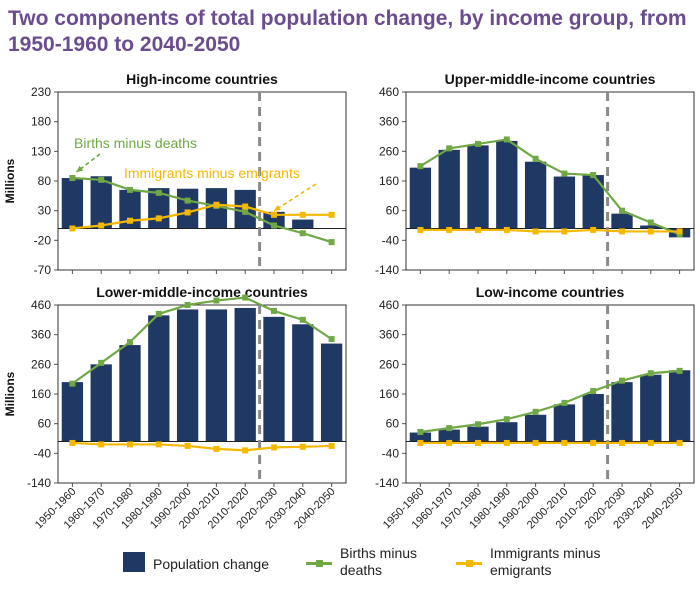 The image size is (700, 595). I want to click on y-tick-label: -20, so click(43, 240).